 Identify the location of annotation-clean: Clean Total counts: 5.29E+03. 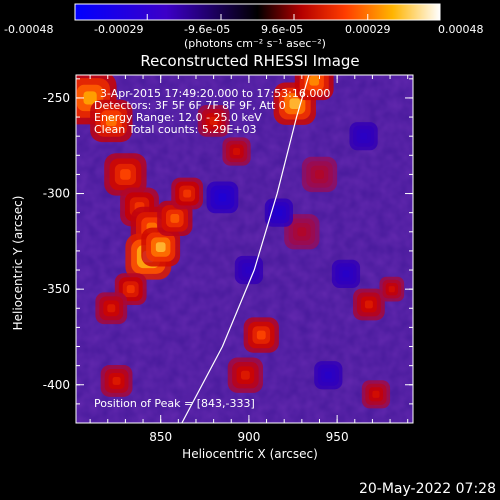
(175, 129).